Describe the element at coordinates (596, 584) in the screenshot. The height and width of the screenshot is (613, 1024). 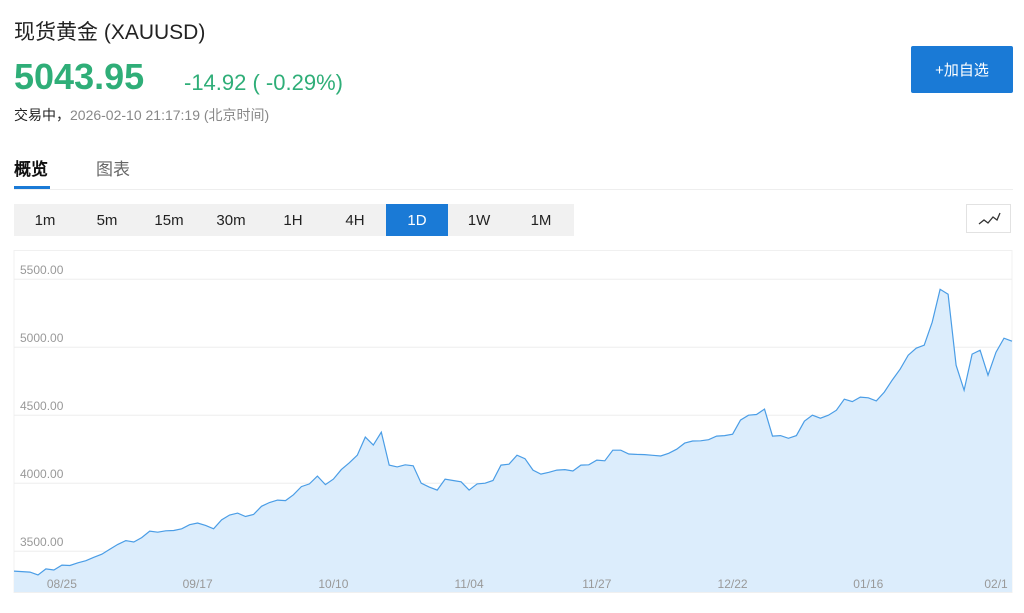
I see `x-tick-label: 11/27` at that location.